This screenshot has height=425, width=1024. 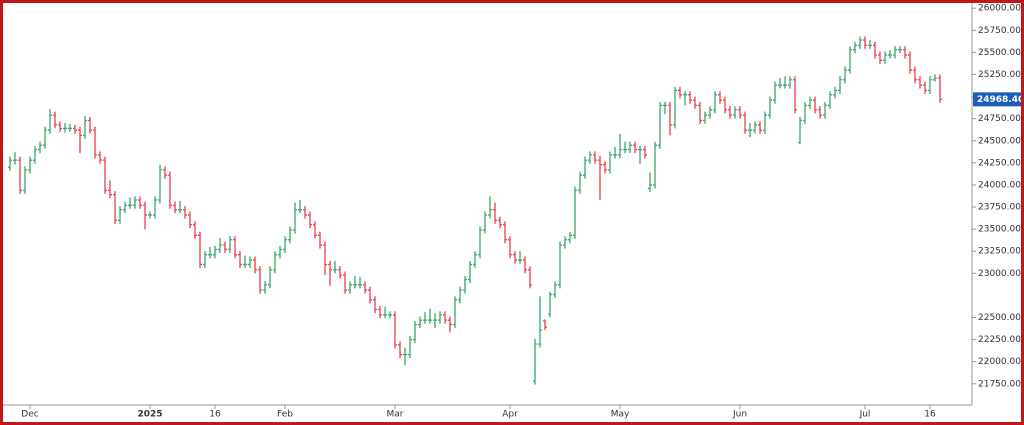 What do you see at coordinates (285, 415) in the screenshot?
I see `x-tick-label: Feb` at bounding box center [285, 415].